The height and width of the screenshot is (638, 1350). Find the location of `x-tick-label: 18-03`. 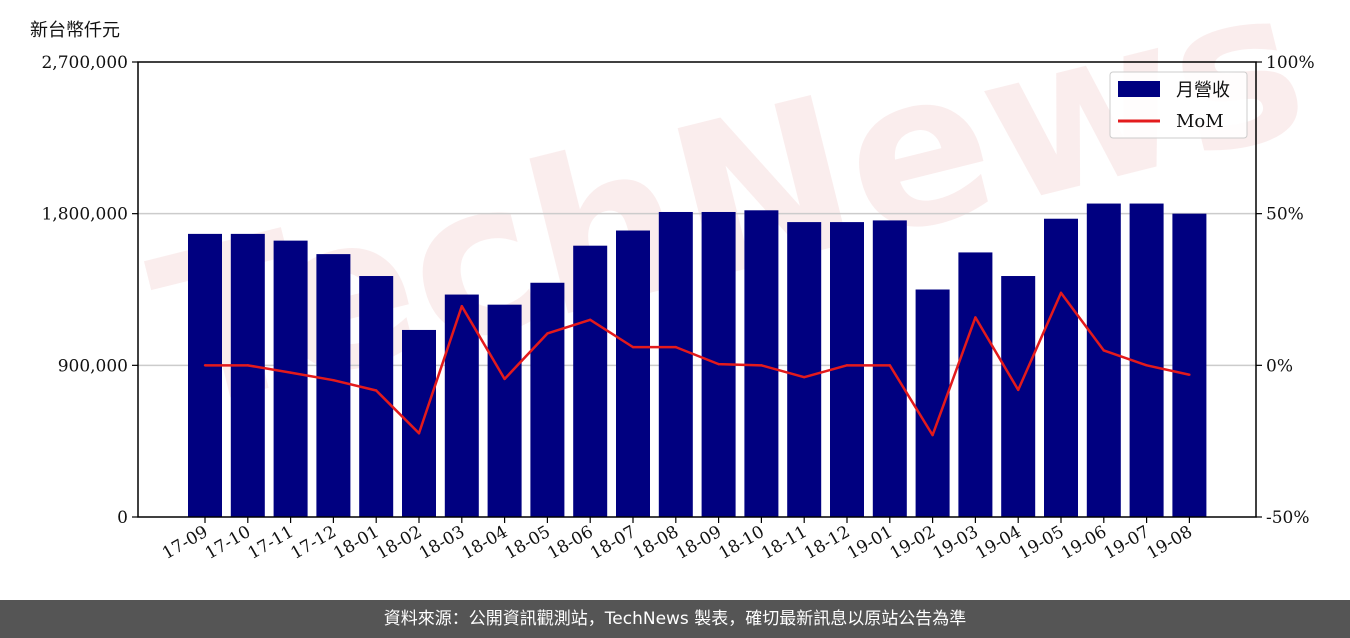

x-tick-label: 18-03 is located at coordinates (442, 543).